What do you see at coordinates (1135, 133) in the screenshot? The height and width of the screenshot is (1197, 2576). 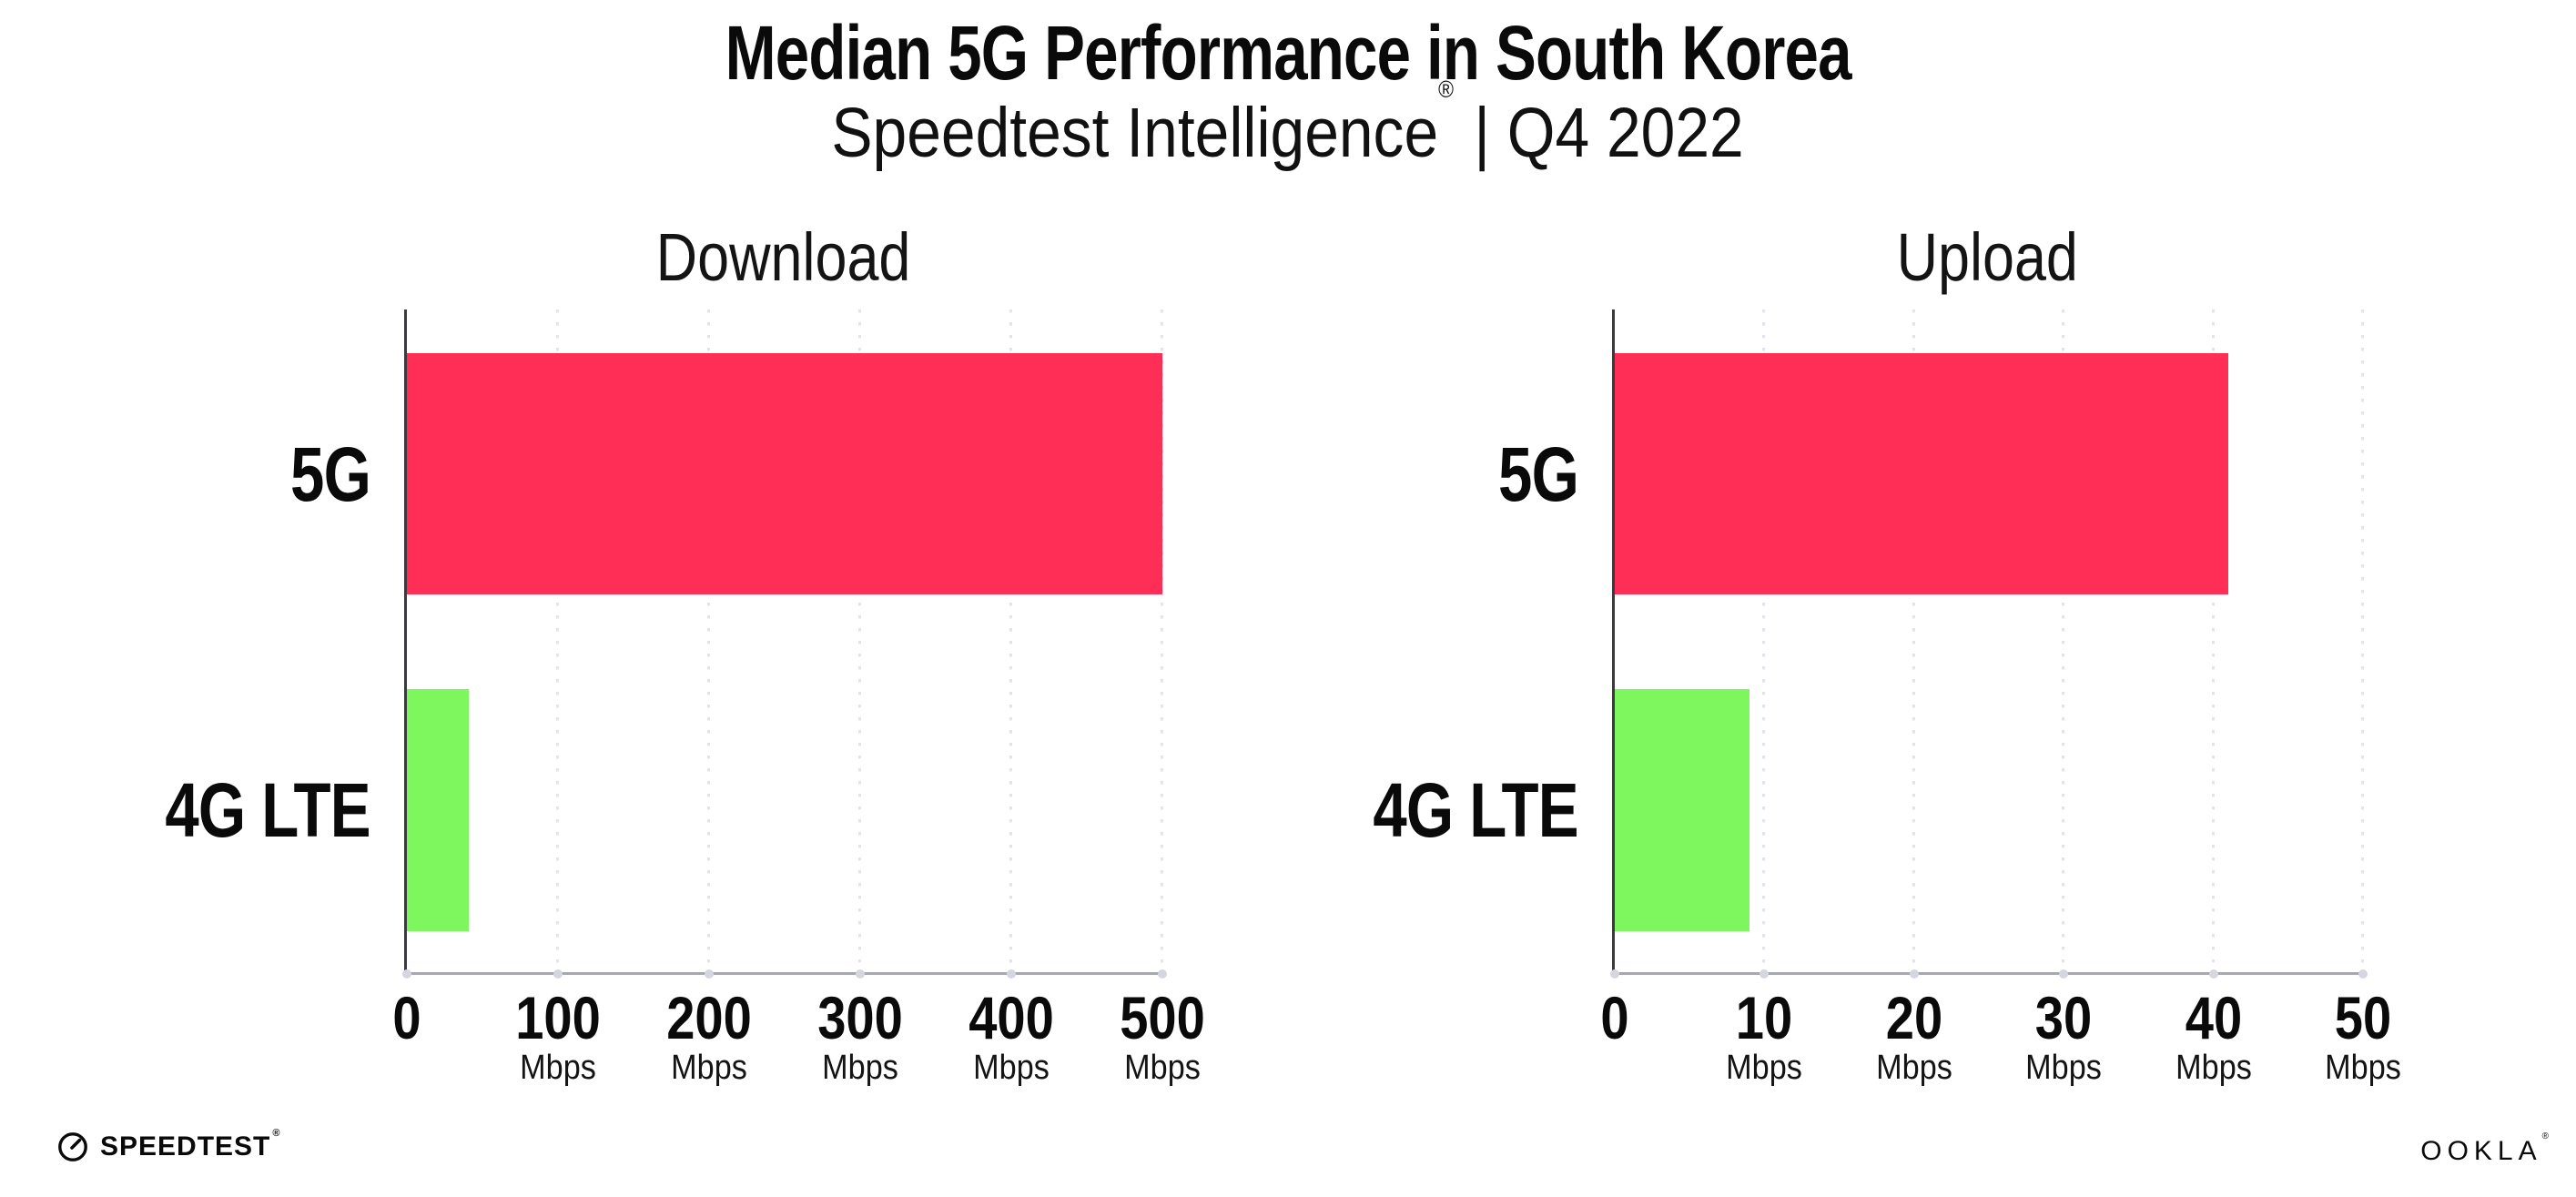 I see `subtitle-brand: Speedtest Intelligence` at bounding box center [1135, 133].